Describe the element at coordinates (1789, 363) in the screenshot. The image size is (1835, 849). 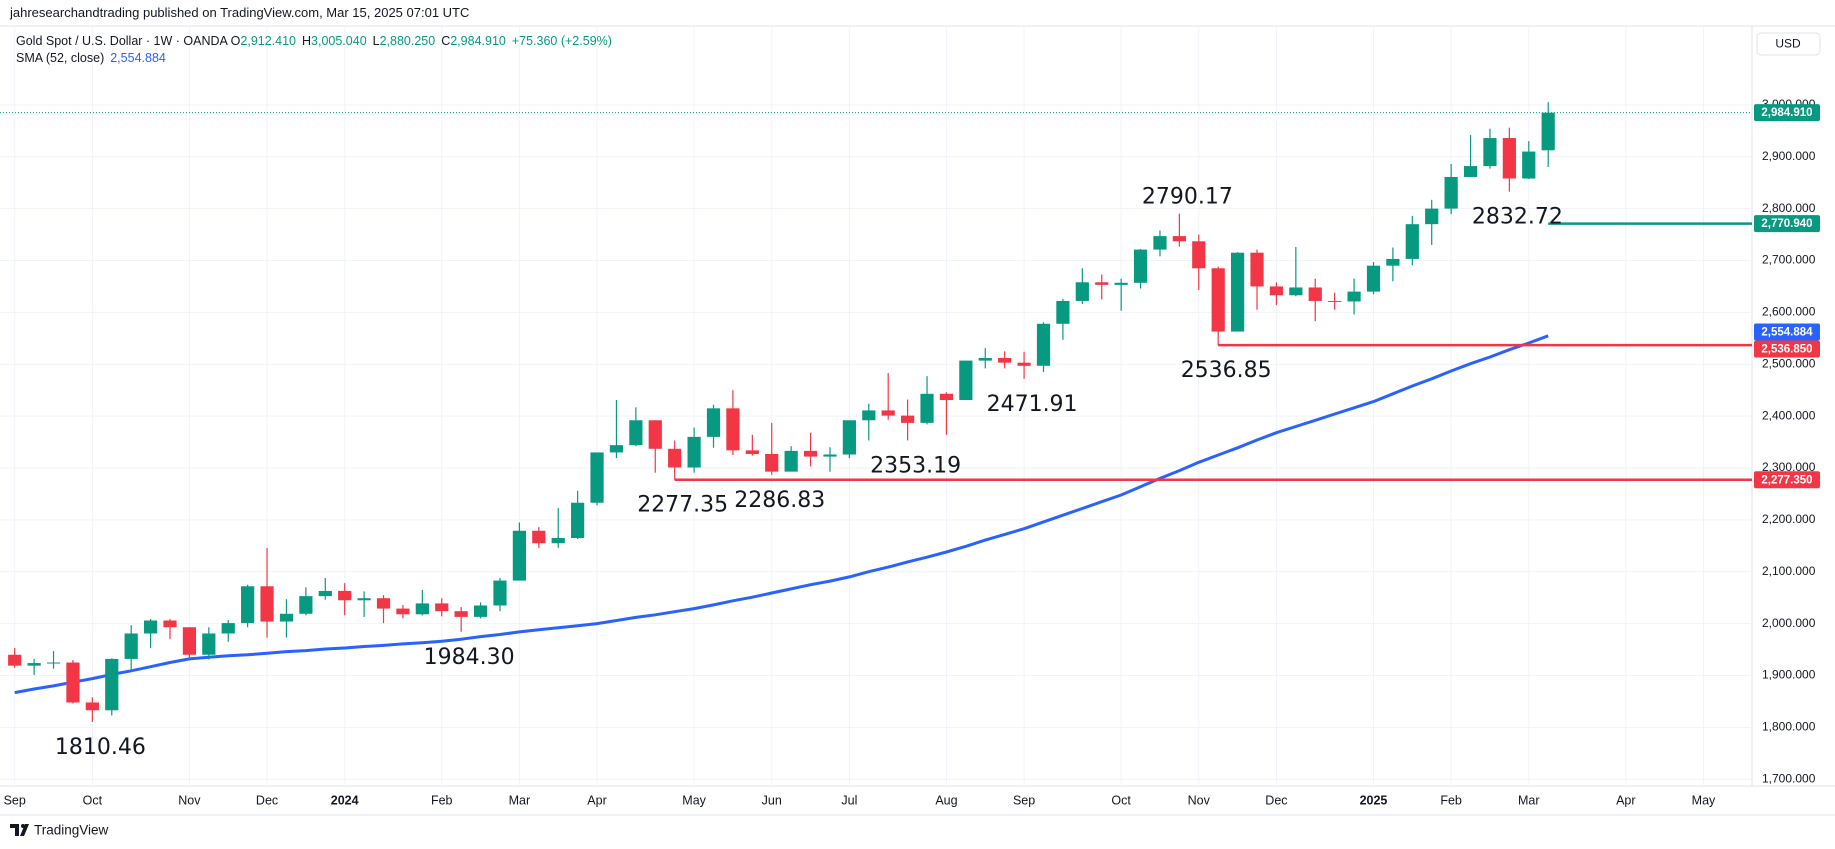
I see `y-tick-label: 2,500.000` at that location.